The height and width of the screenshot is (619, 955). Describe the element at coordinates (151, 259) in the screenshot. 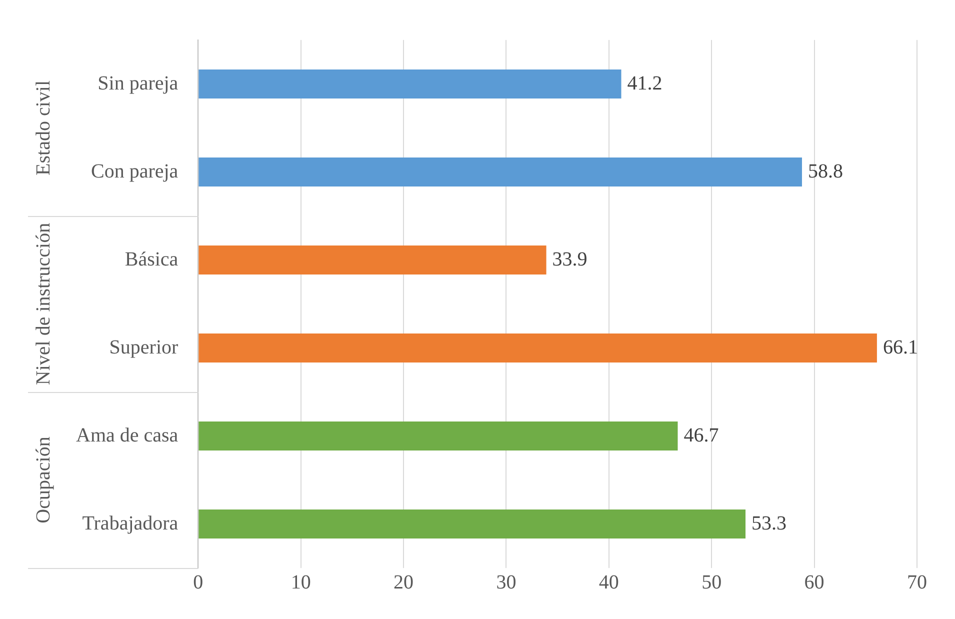

I see `y-tick-label: Básica` at that location.